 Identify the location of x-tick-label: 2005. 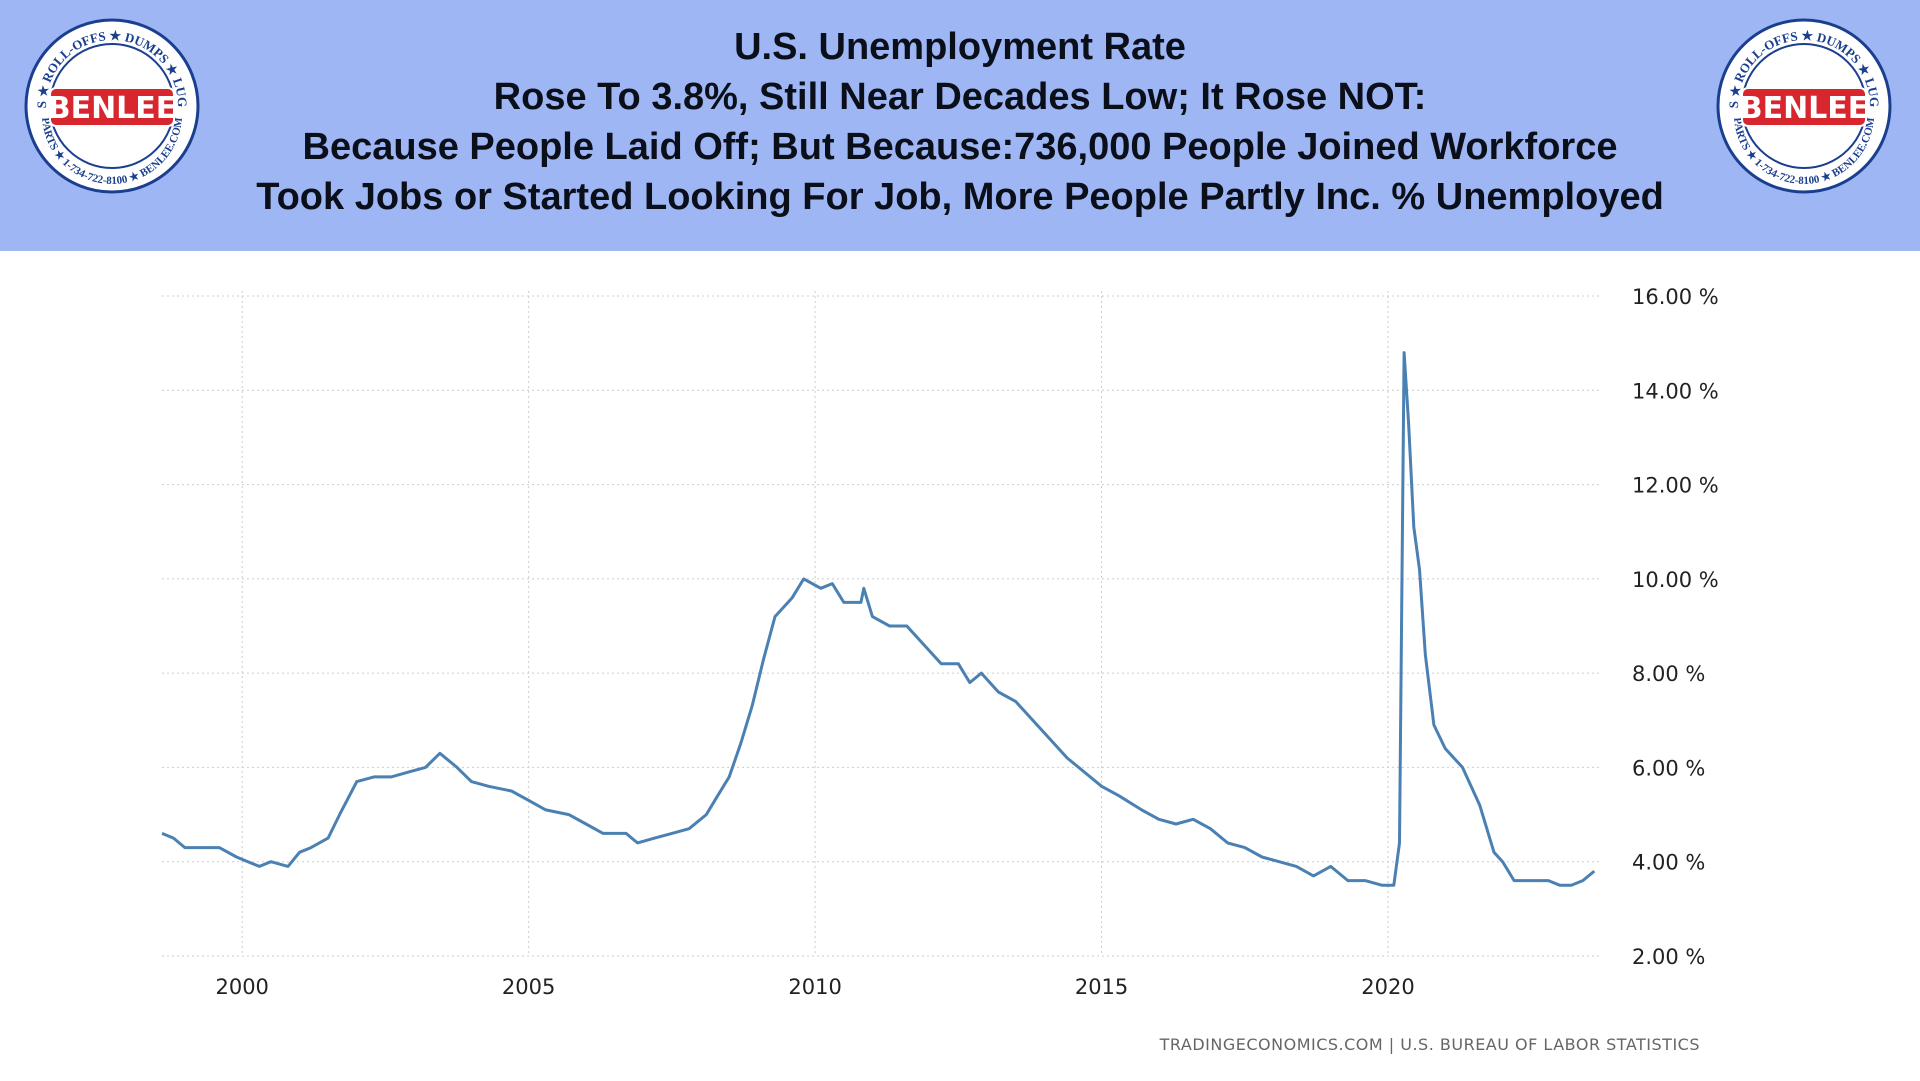
(528, 987).